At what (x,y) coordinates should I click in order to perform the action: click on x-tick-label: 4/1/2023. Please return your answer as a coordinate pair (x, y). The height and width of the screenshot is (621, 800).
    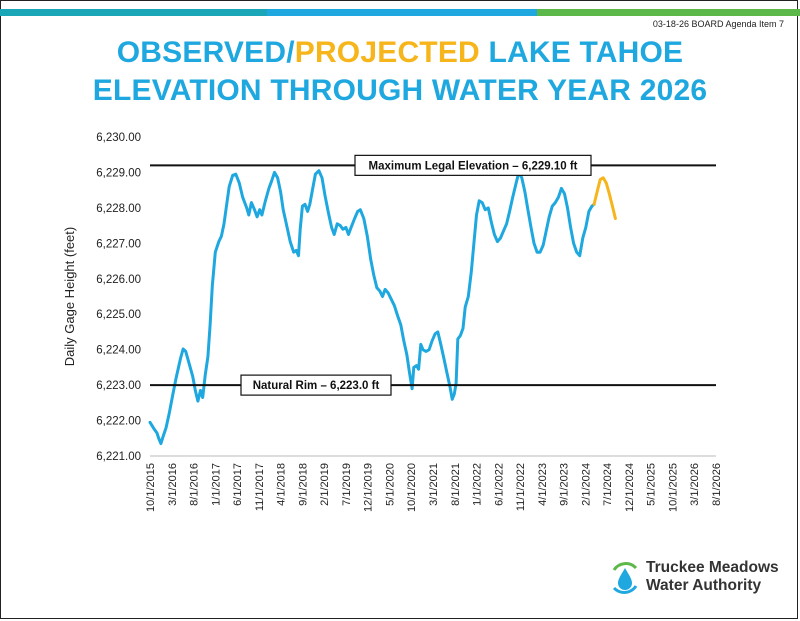
    Looking at the image, I should click on (543, 484).